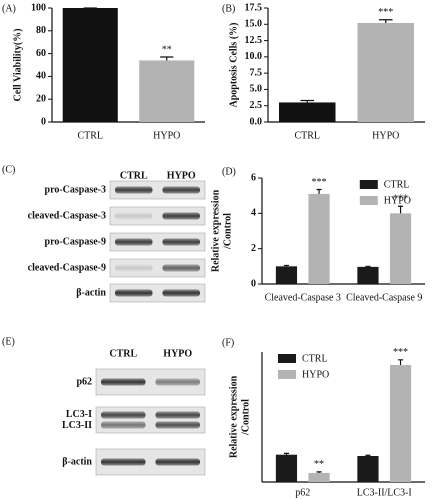 Image resolution: width=435 pixels, height=500 pixels. What do you see at coordinates (253, 213) in the screenshot?
I see `y-tick-label: 4` at bounding box center [253, 213].